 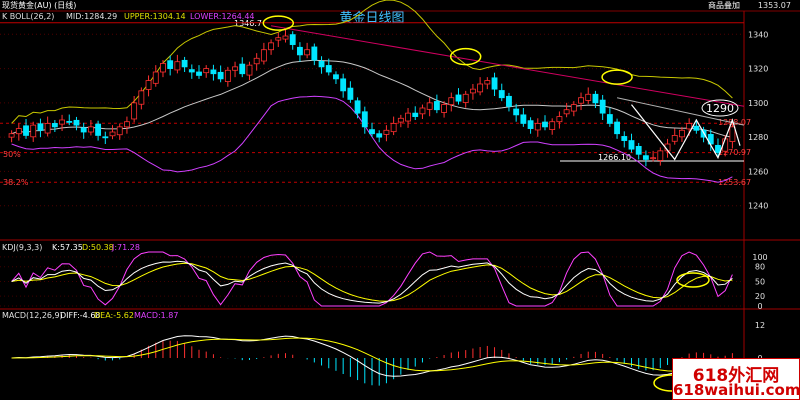 What do you see at coordinates (736, 376) in the screenshot?
I see `watermark-line1: 618外汇网` at bounding box center [736, 376].